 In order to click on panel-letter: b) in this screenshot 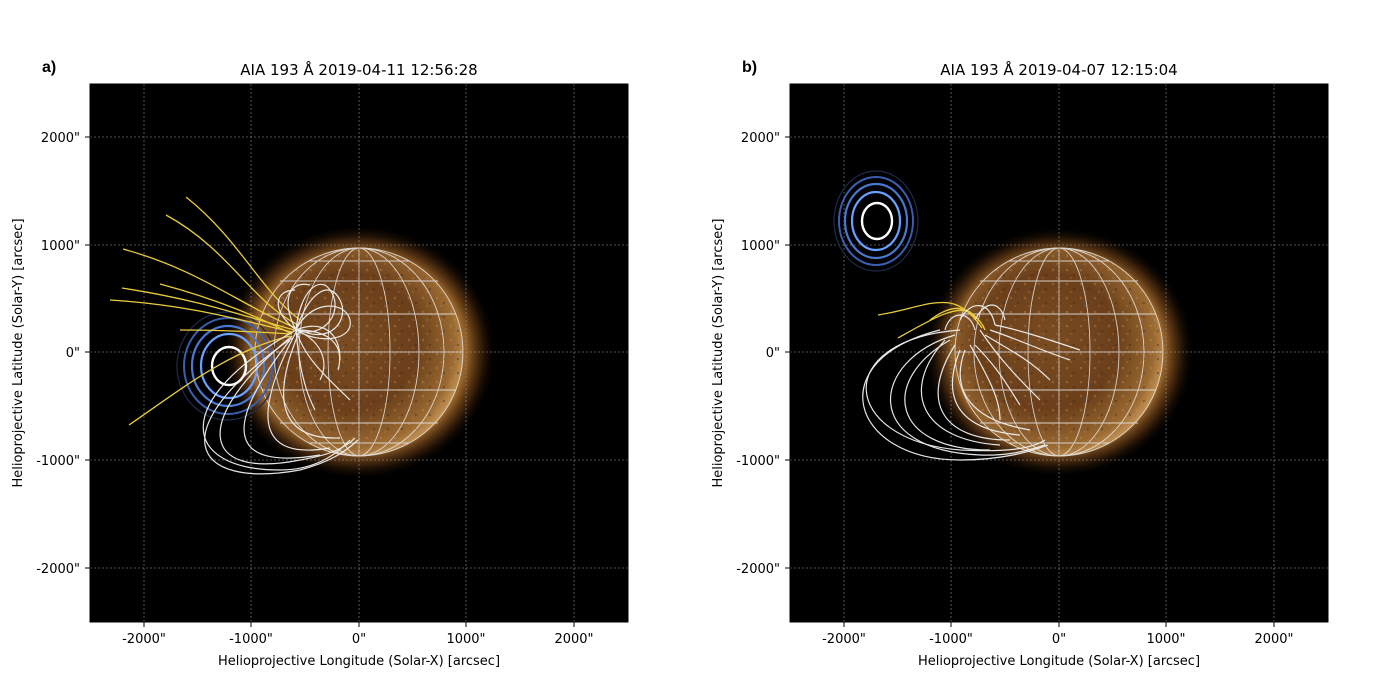, I will do `click(749, 67)`.